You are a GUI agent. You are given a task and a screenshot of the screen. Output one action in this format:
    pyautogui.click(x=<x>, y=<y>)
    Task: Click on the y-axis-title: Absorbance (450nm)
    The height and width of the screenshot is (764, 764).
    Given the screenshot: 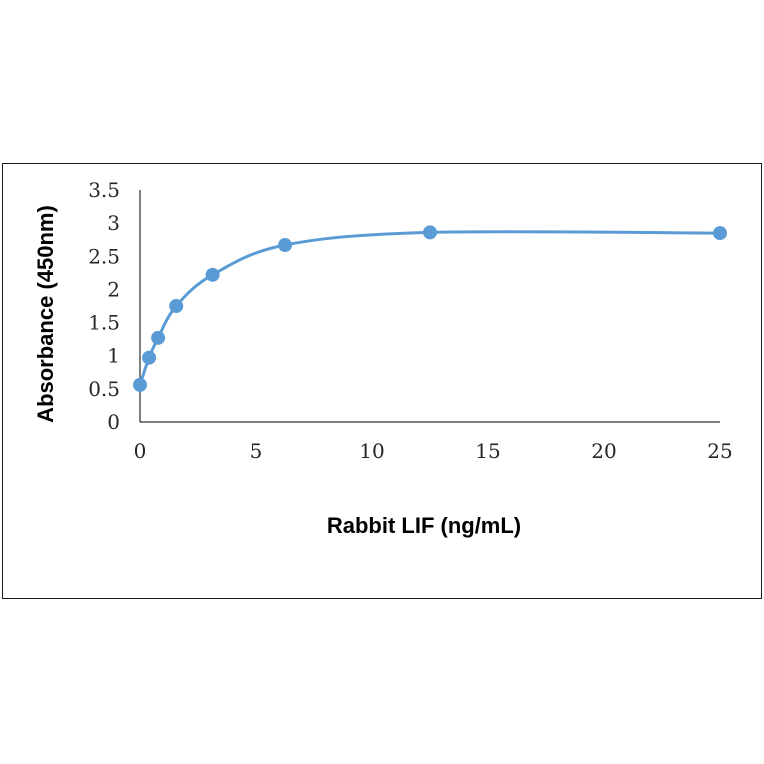 What is the action you would take?
    pyautogui.click(x=45, y=314)
    